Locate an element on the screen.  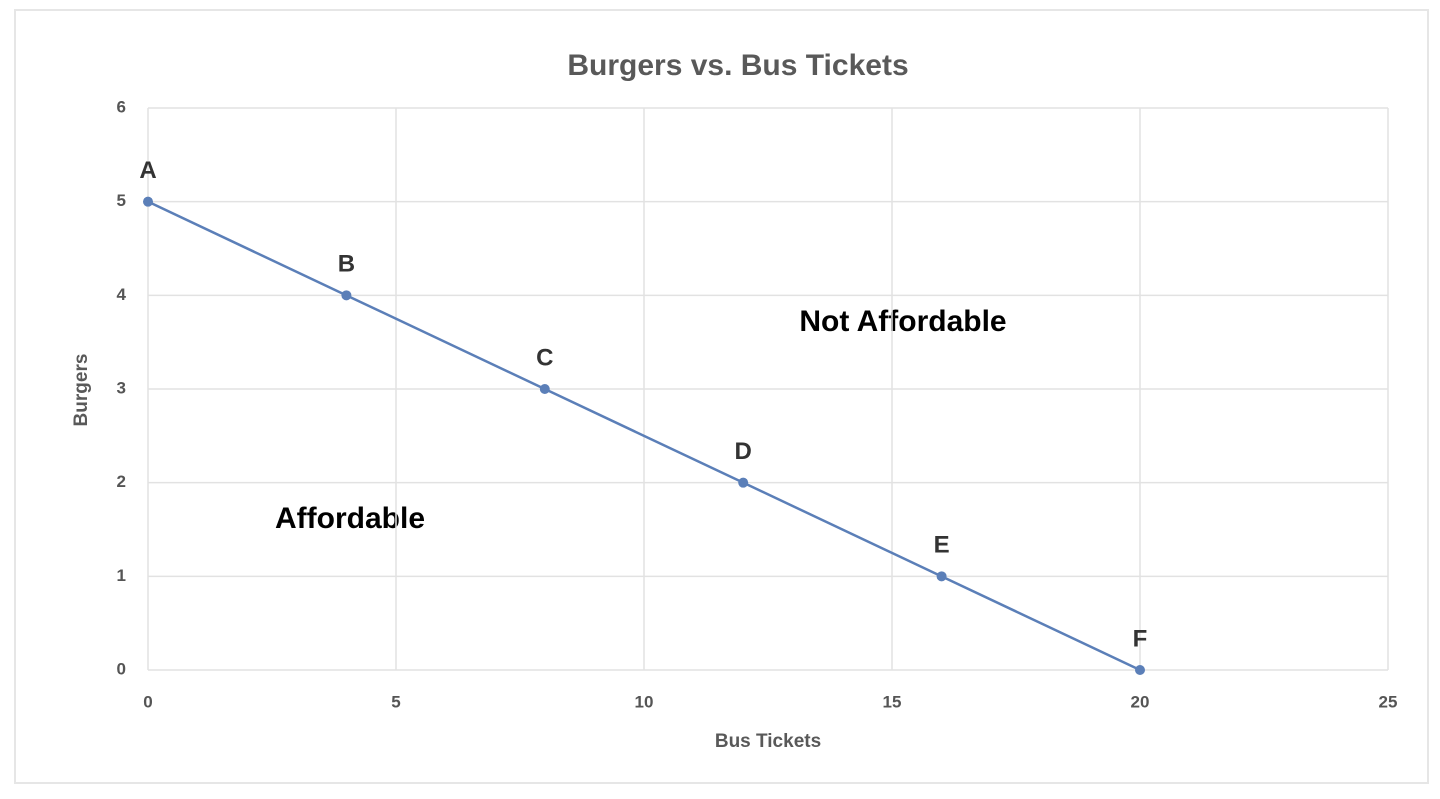
y-tick-label: 5 is located at coordinates (121, 200).